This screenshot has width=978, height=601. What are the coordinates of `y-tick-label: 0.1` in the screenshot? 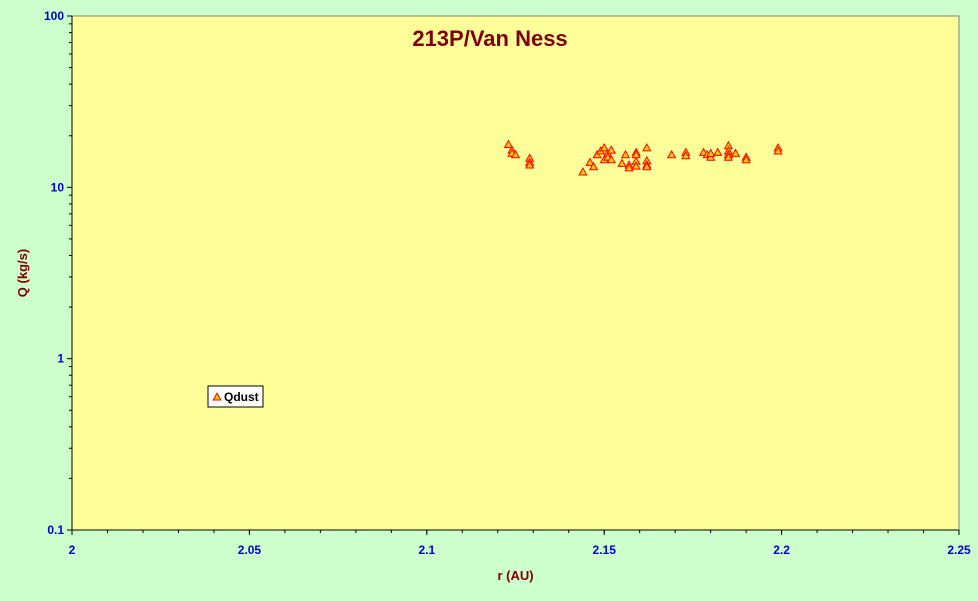 It's located at (55, 530).